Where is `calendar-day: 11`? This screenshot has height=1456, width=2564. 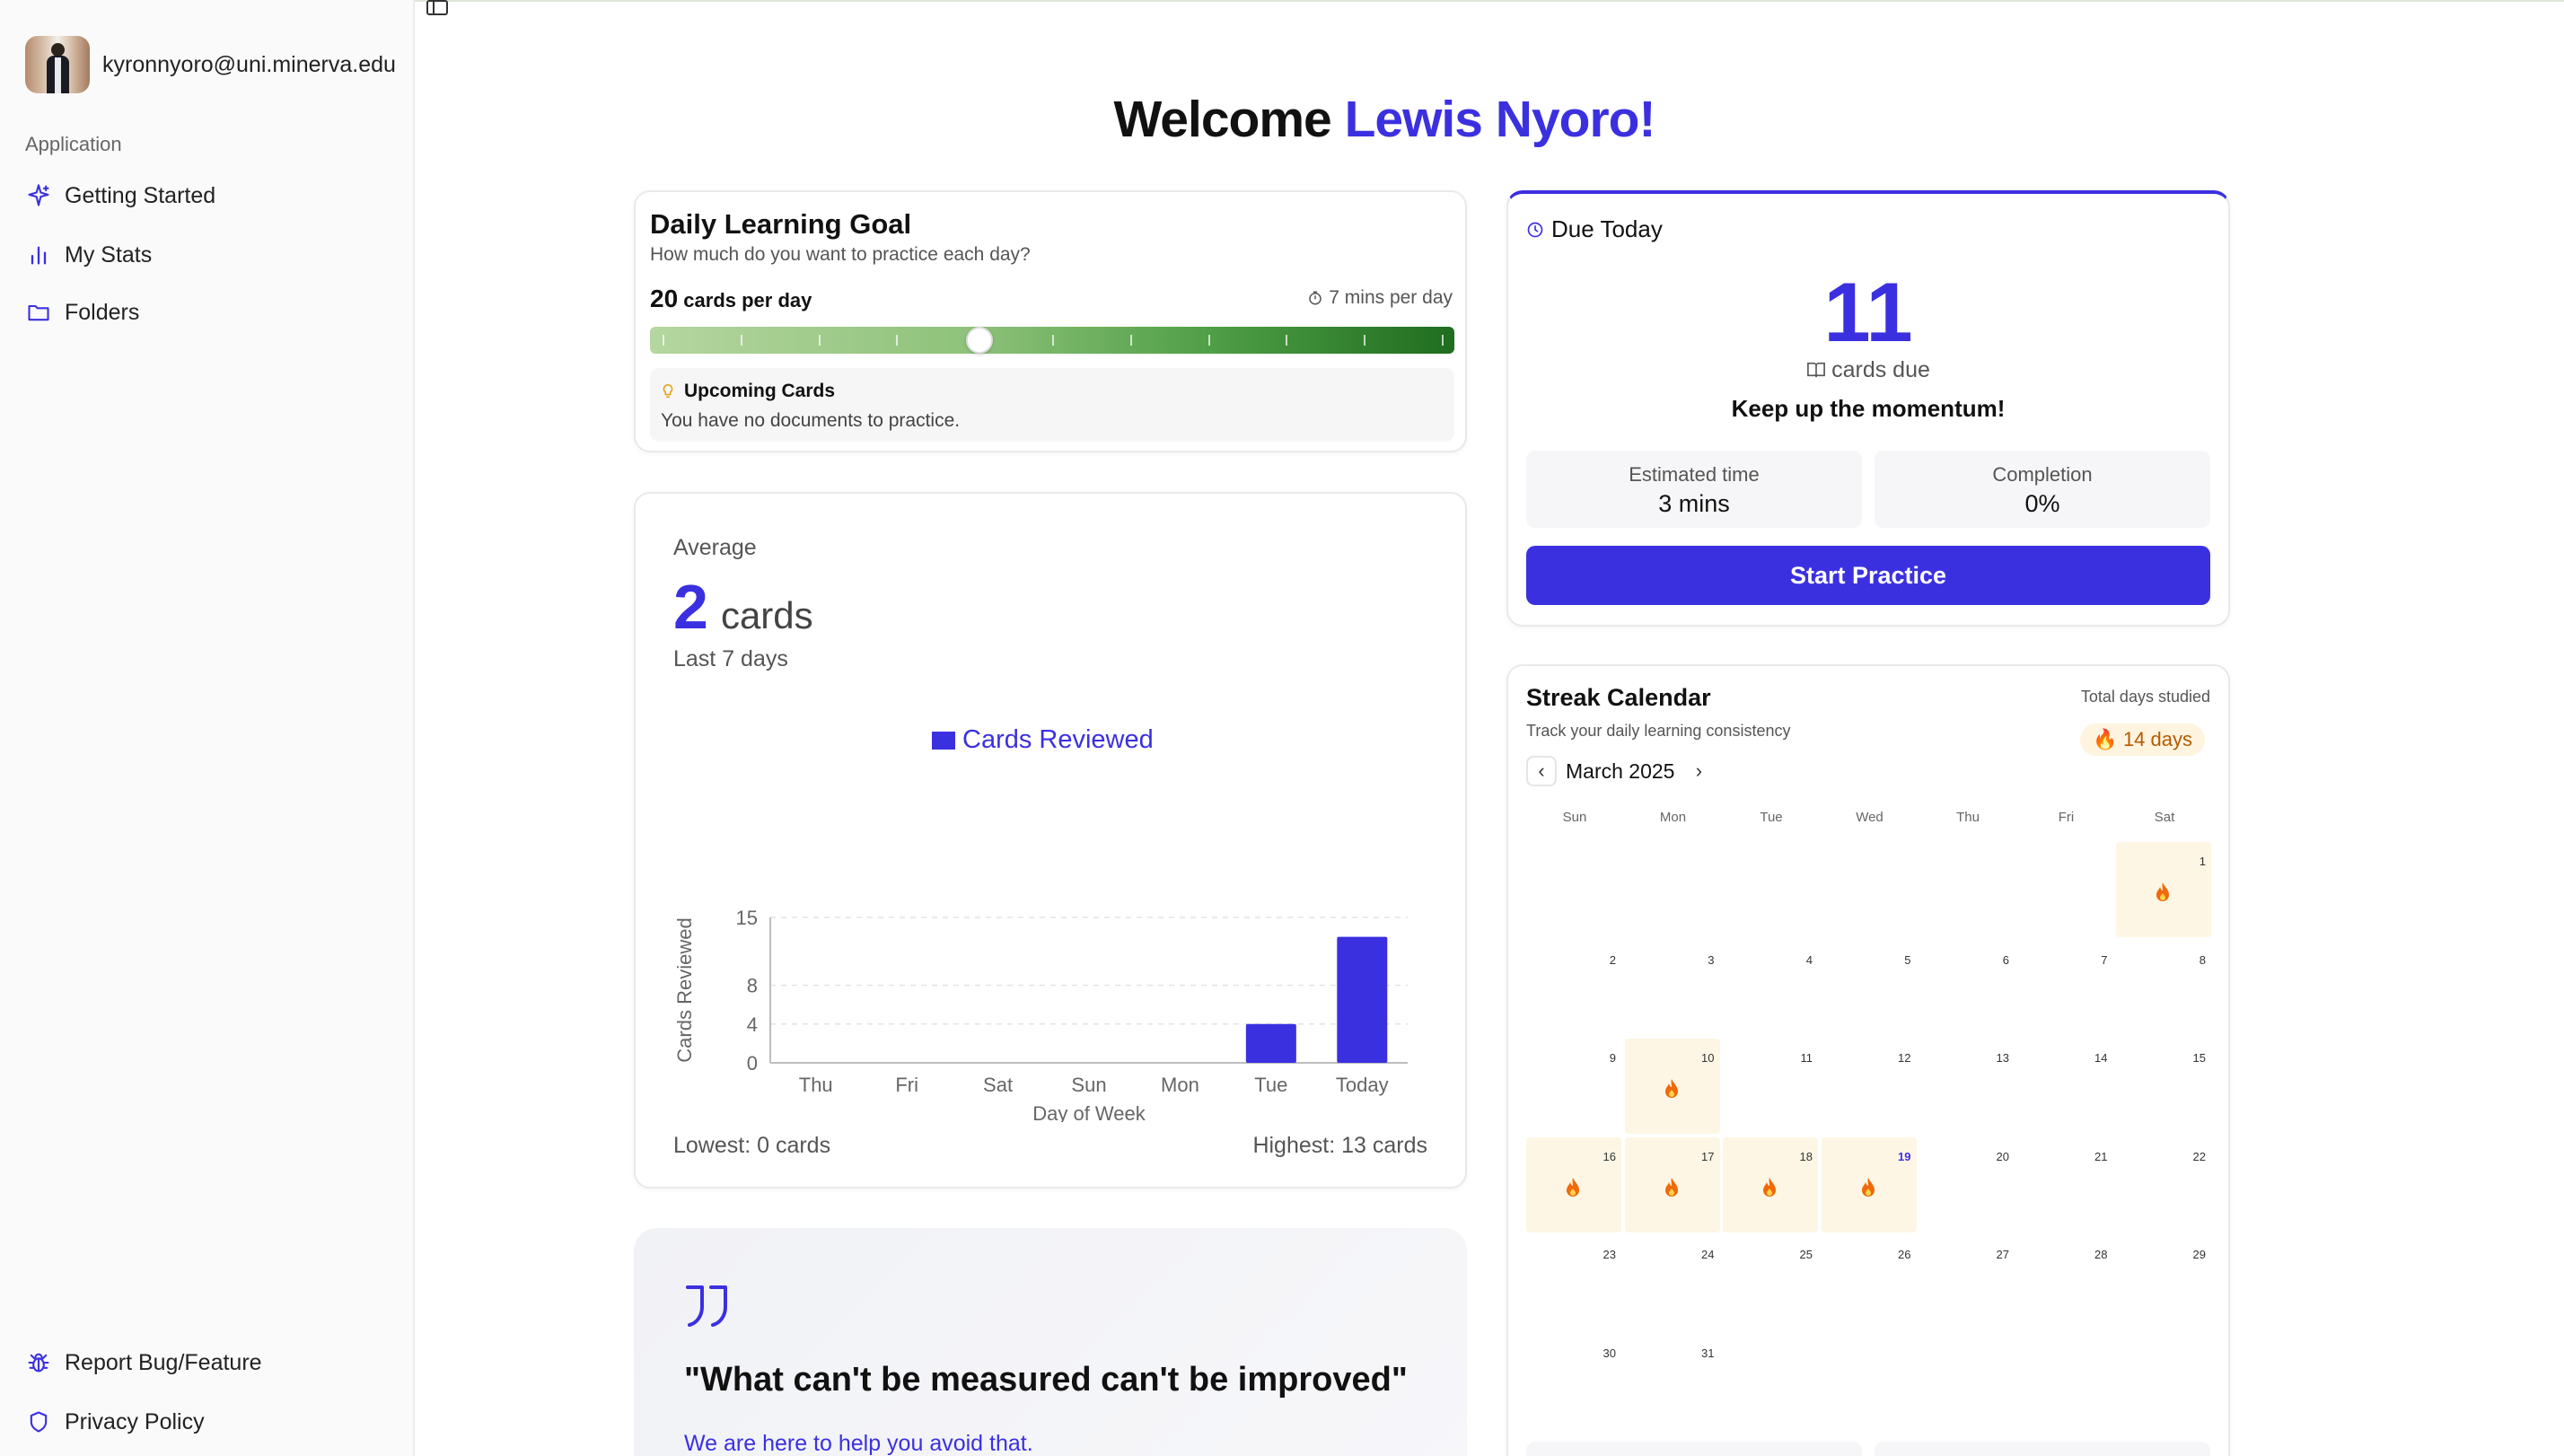 calendar-day: 11 is located at coordinates (1770, 1086).